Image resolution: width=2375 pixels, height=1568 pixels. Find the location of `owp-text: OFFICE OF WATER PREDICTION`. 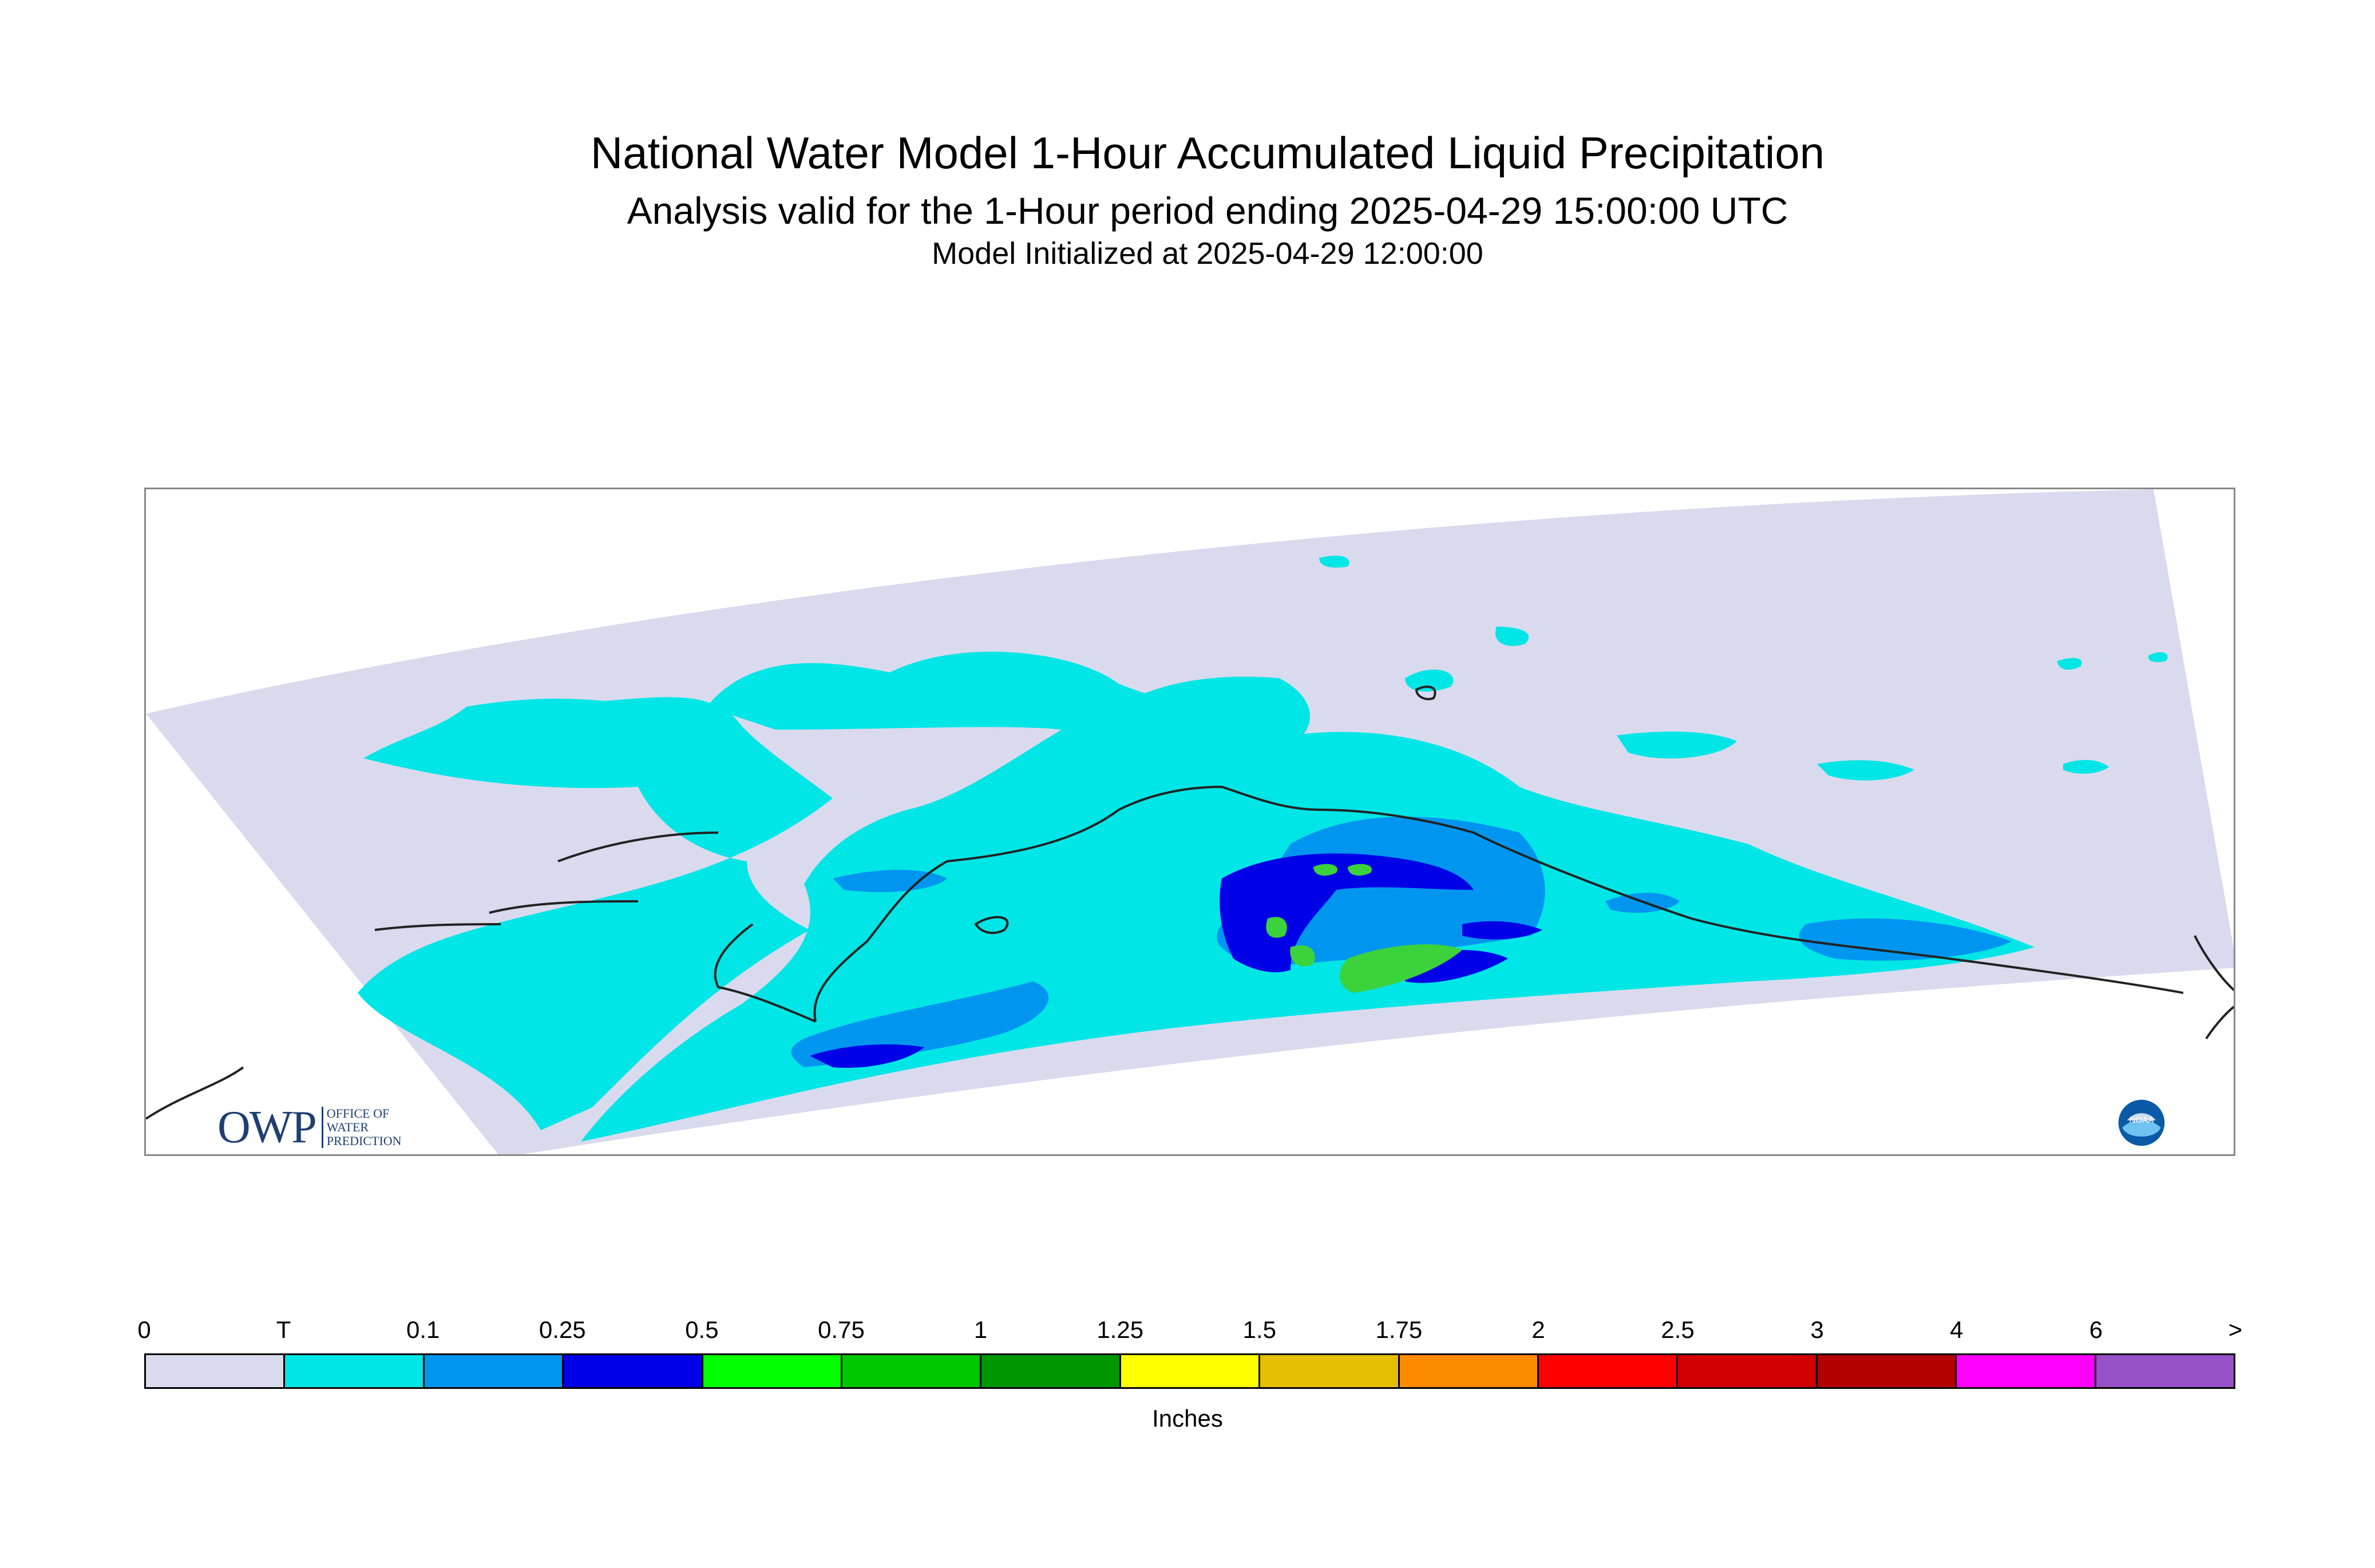

owp-text: OFFICE OF WATER PREDICTION is located at coordinates (364, 1127).